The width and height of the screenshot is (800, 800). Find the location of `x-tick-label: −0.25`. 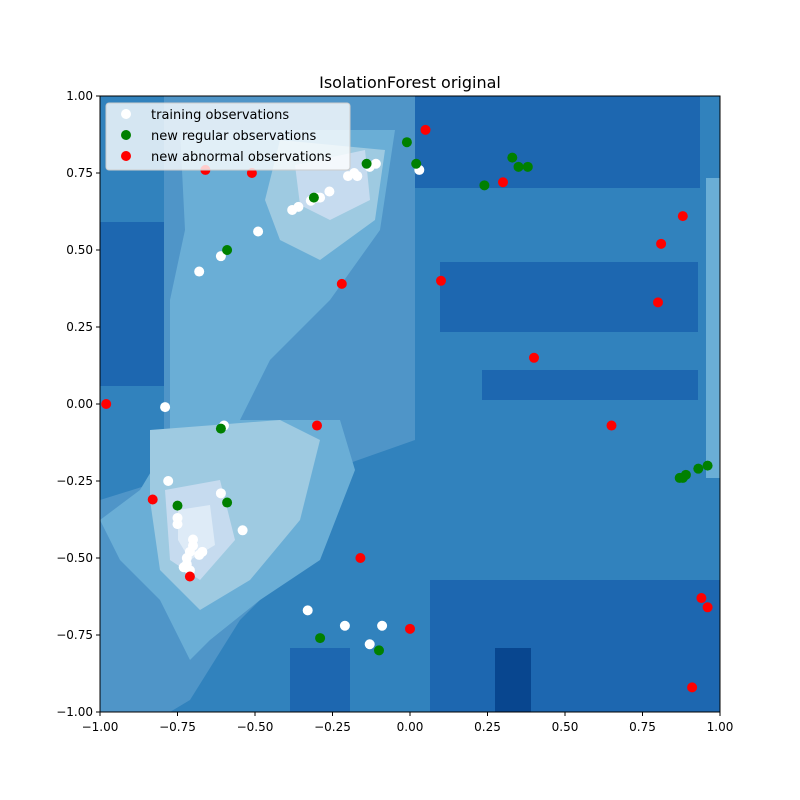

x-tick-label: −0.25 is located at coordinates (332, 727).